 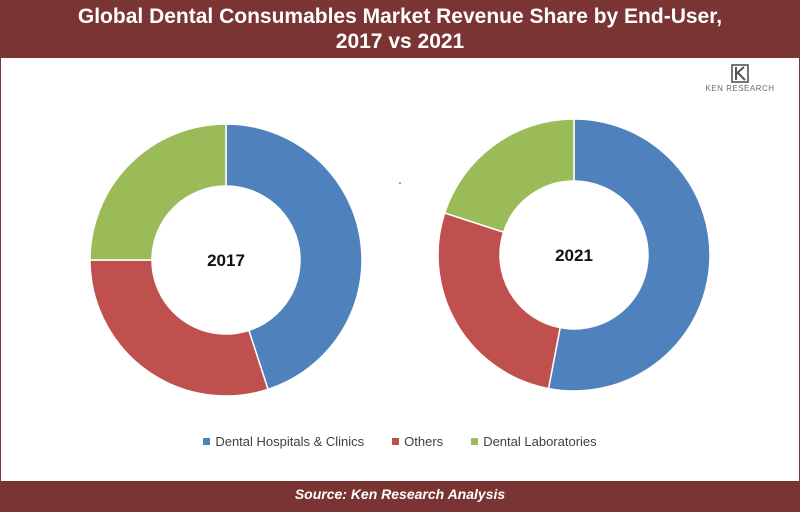 What do you see at coordinates (629, 255) in the screenshot?
I see `donut-slice-2021-dental-hospitals-clinics` at bounding box center [629, 255].